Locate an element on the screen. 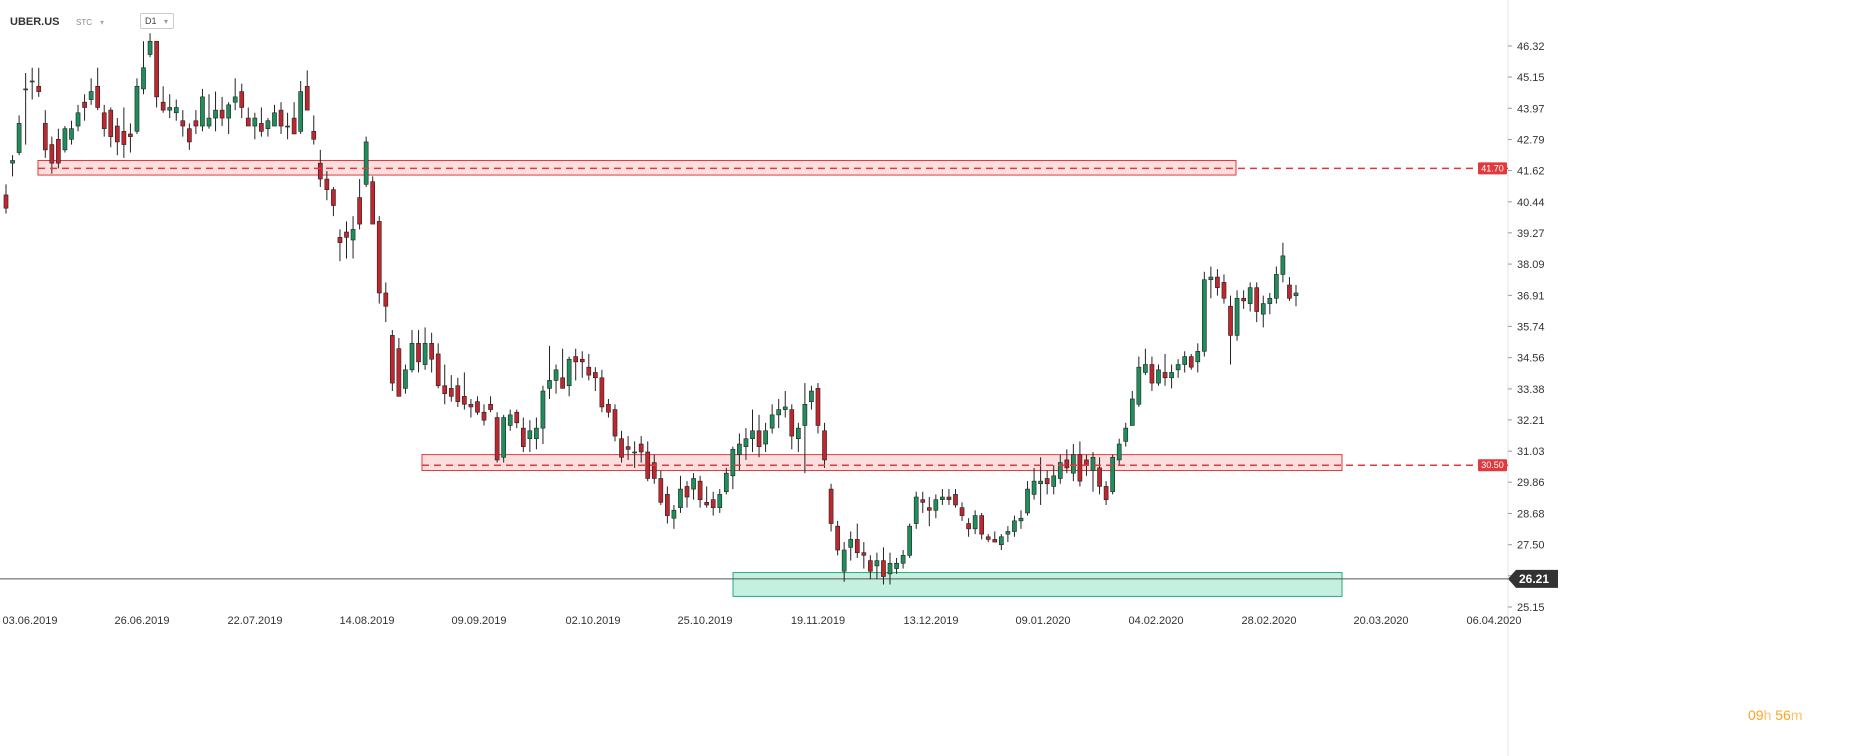 The width and height of the screenshot is (1866, 756). x-tick-label: 22.07.2019 is located at coordinates (254, 621).